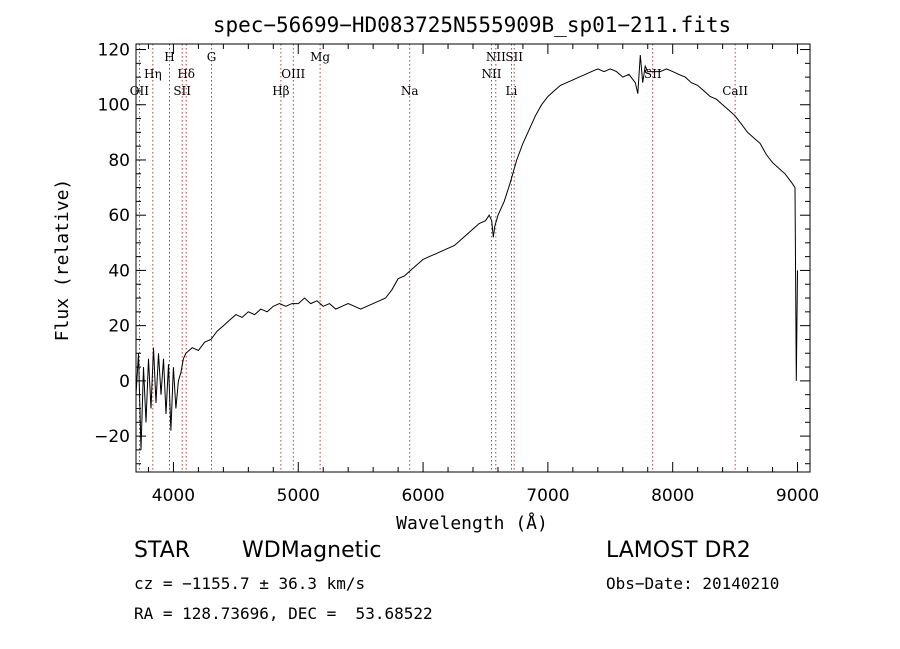 The width and height of the screenshot is (900, 649). I want to click on y-tick-label: 20, so click(119, 327).